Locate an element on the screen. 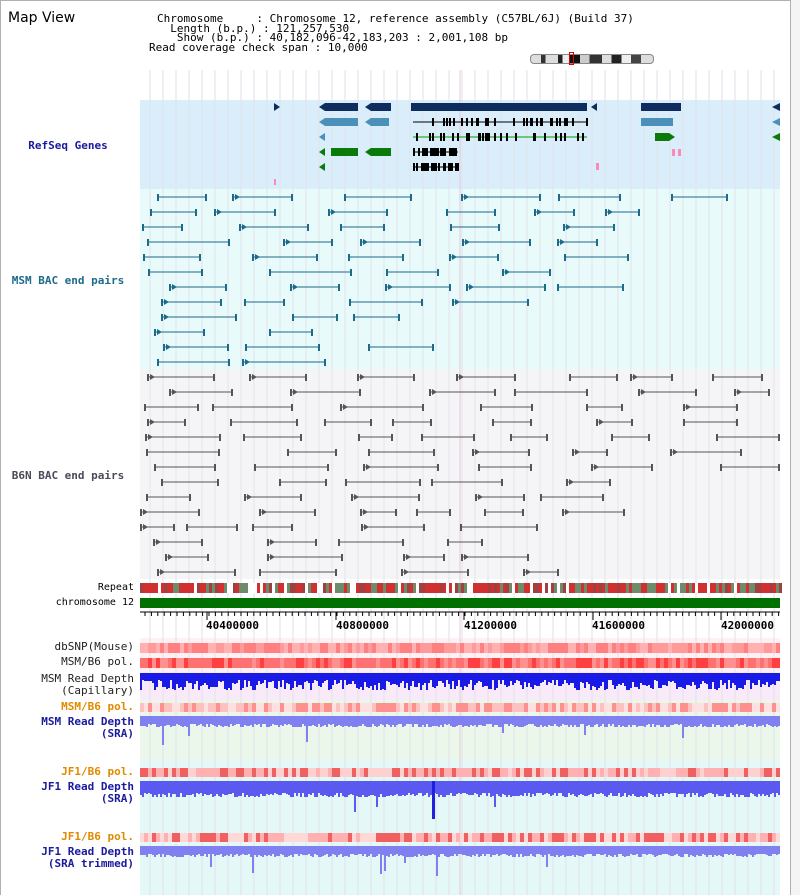 The width and height of the screenshot is (800, 895). refseq-genes-label: RefSeq Genes is located at coordinates (68, 145).